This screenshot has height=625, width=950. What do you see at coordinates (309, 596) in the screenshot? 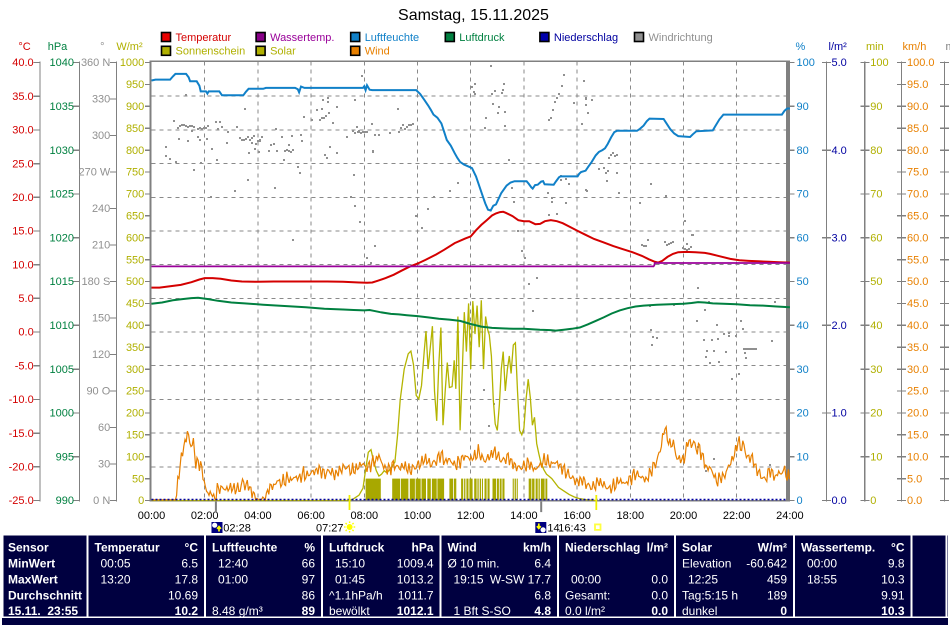
I see `svg-text: 86` at bounding box center [309, 596].